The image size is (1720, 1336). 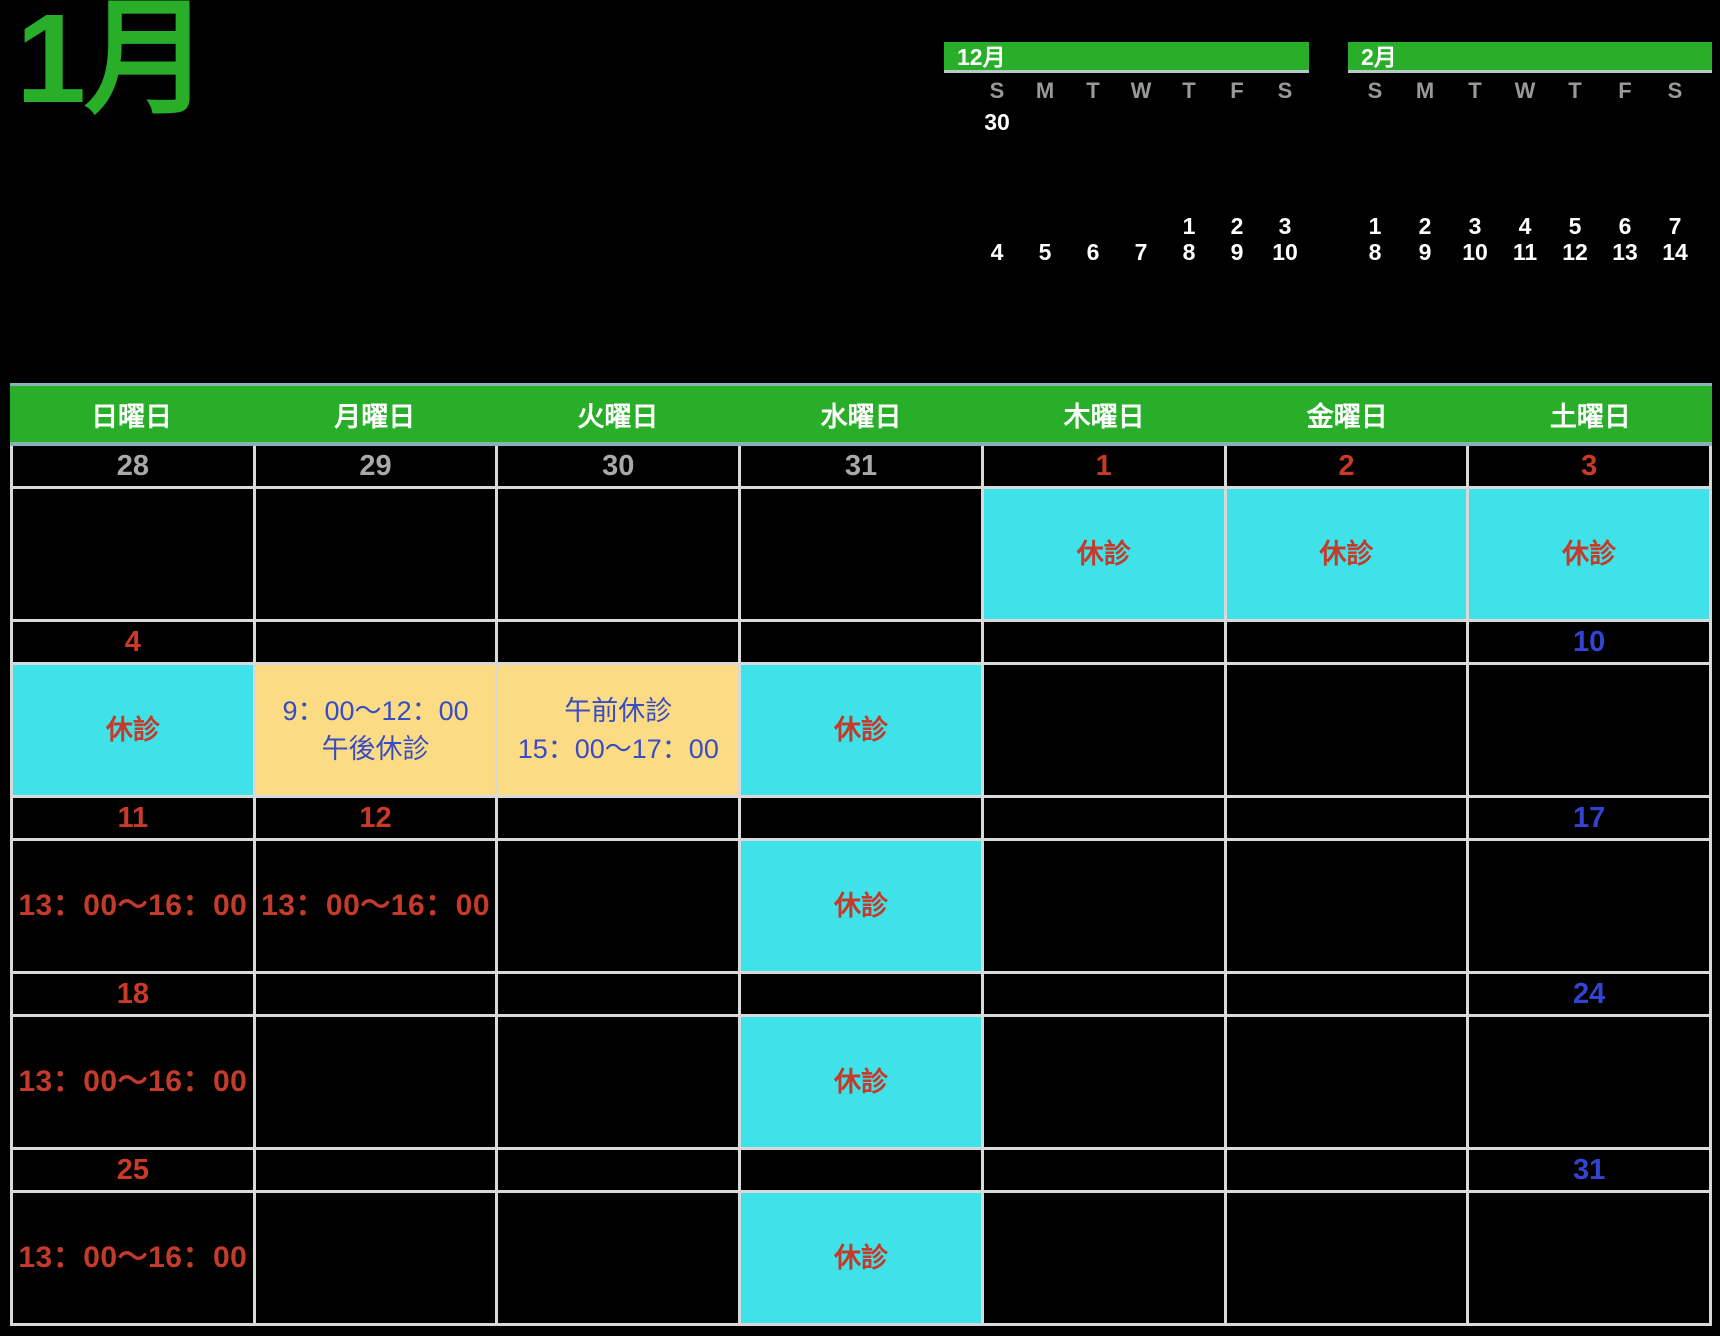 I want to click on mini-date-cell: 12, so click(x=1575, y=251).